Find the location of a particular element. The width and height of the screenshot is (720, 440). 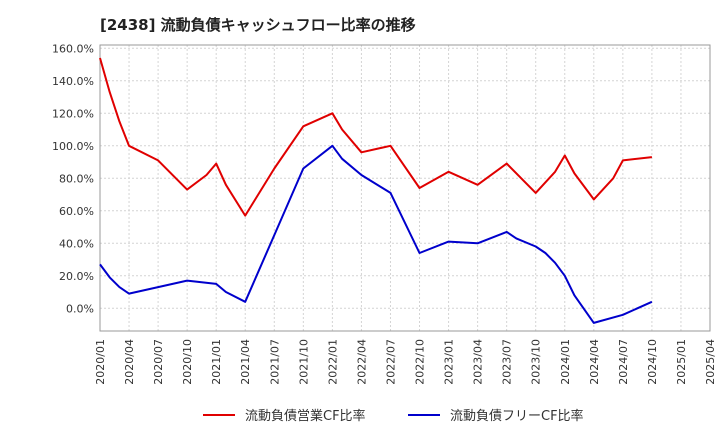

x-tick-label: 2020/04 is located at coordinates (129, 362).